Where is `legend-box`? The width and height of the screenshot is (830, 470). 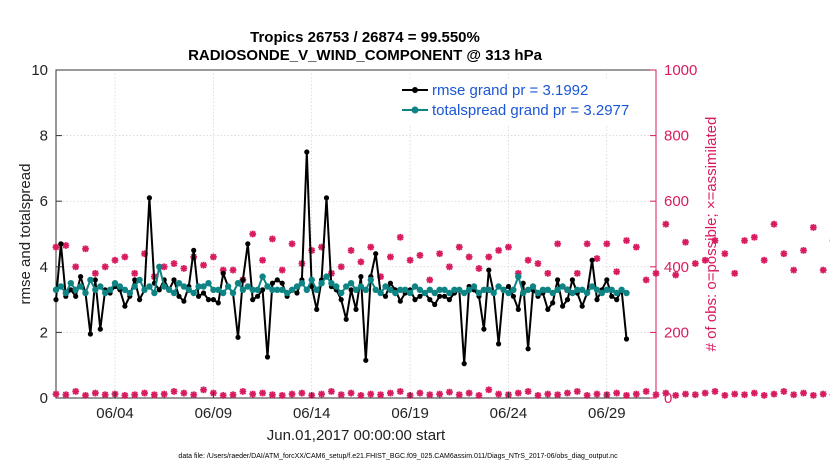
legend-box is located at coordinates (524, 102).